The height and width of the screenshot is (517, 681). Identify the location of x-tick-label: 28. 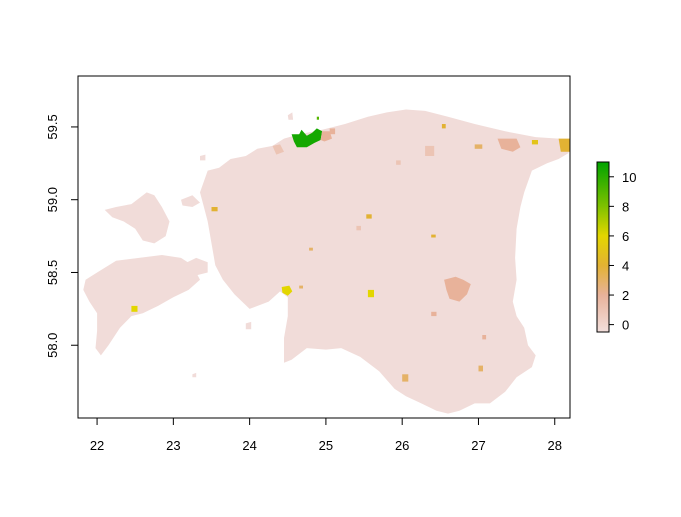
(555, 445).